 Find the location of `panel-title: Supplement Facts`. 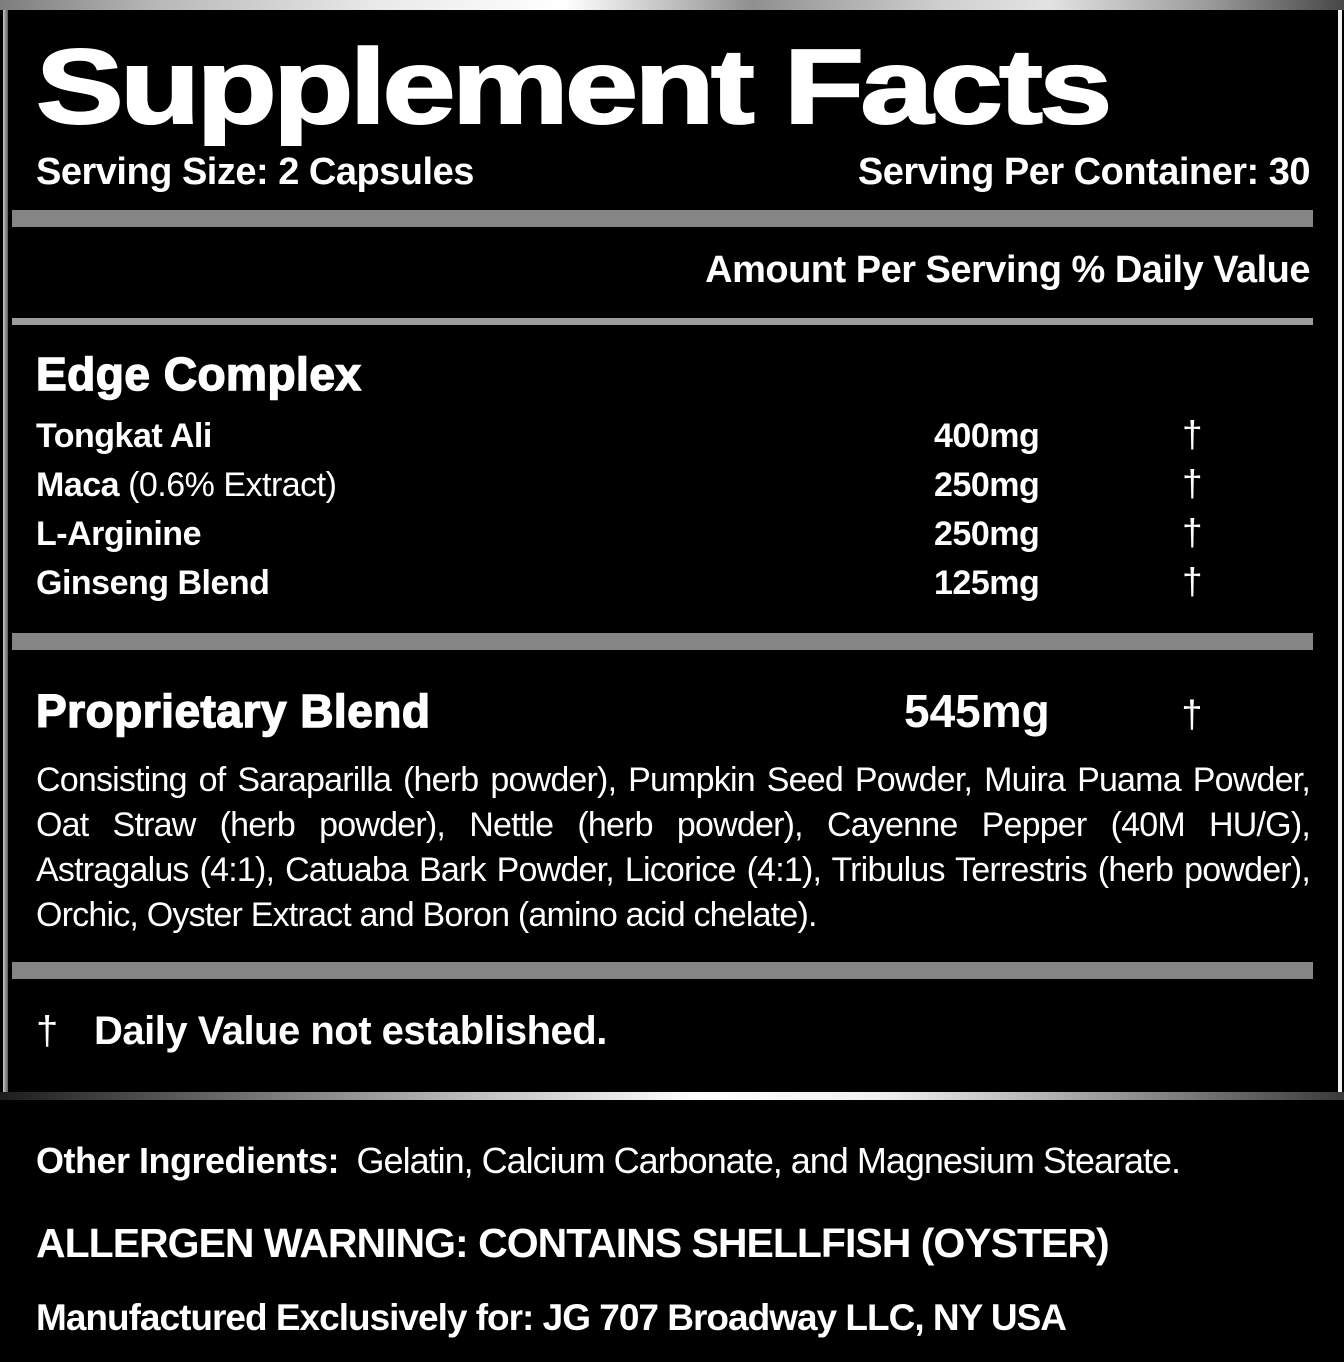

panel-title: Supplement Facts is located at coordinates (672, 87).